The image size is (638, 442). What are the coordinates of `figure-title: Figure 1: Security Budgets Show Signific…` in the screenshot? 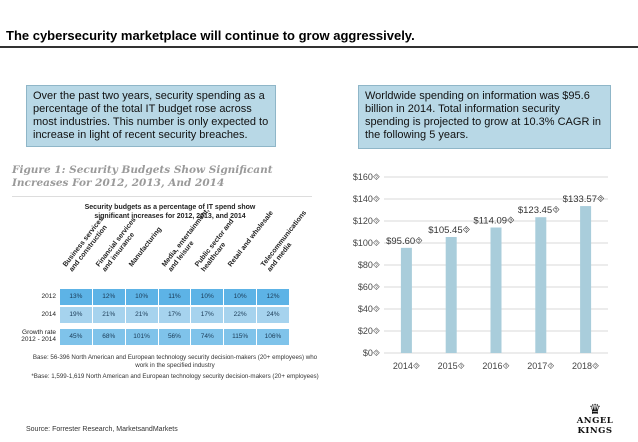 It's located at (142, 176).